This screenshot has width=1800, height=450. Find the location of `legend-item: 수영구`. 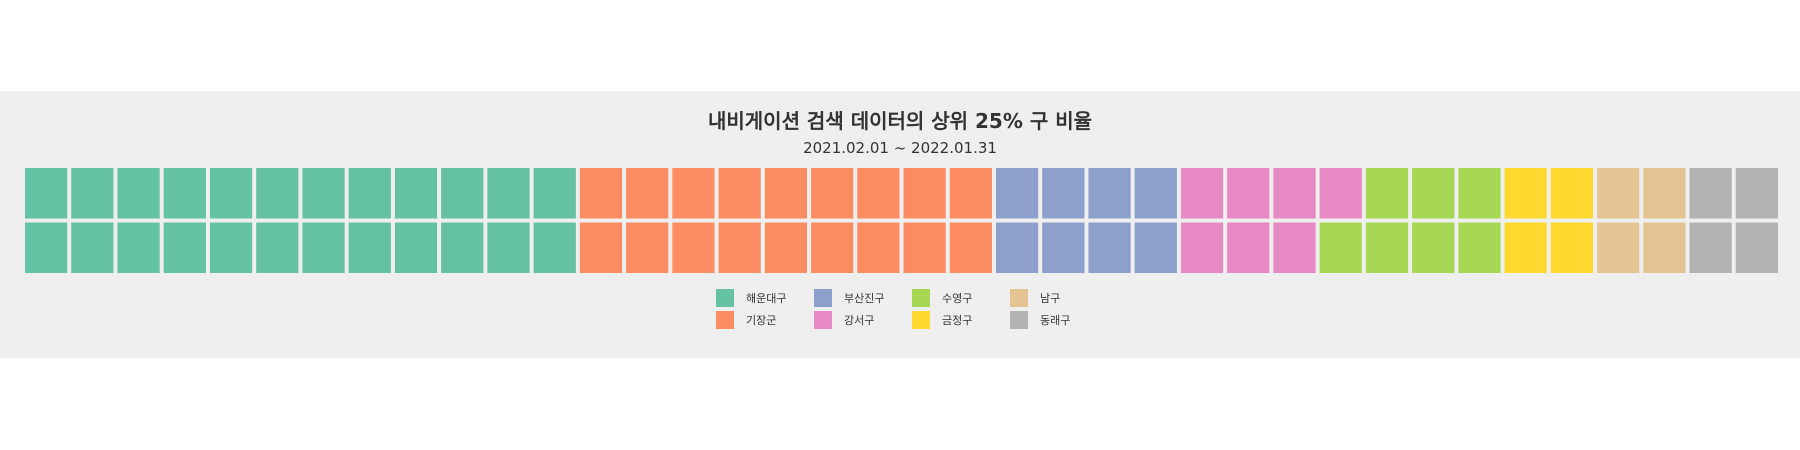

legend-item: 수영구 is located at coordinates (961, 298).